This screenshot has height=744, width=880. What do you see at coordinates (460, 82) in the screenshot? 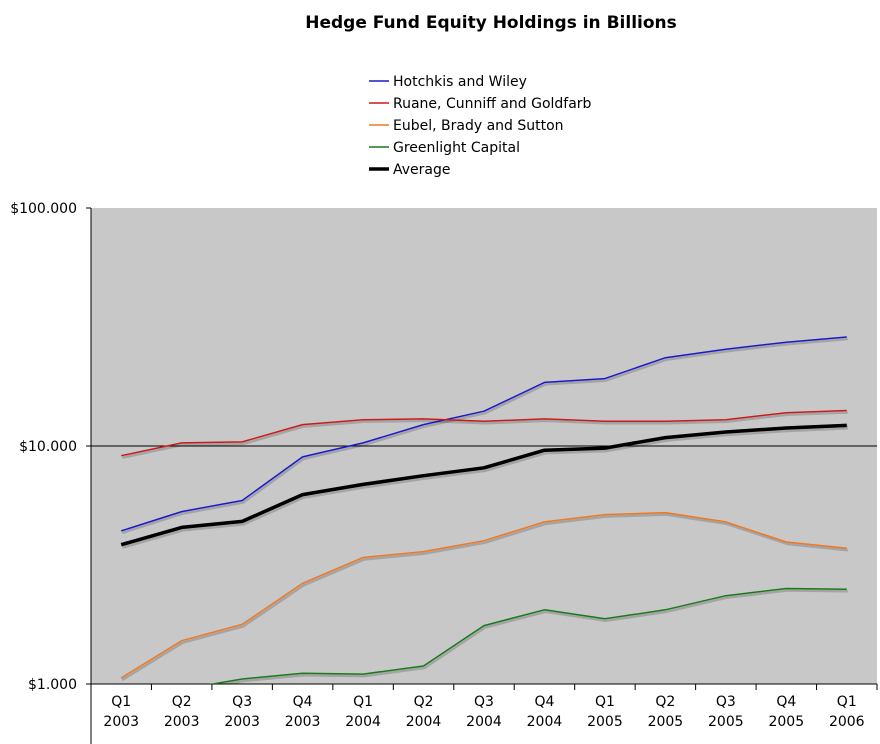
I see `legend-label-hotchkis-and-wiley: Hotchkis and Wiley` at bounding box center [460, 82].